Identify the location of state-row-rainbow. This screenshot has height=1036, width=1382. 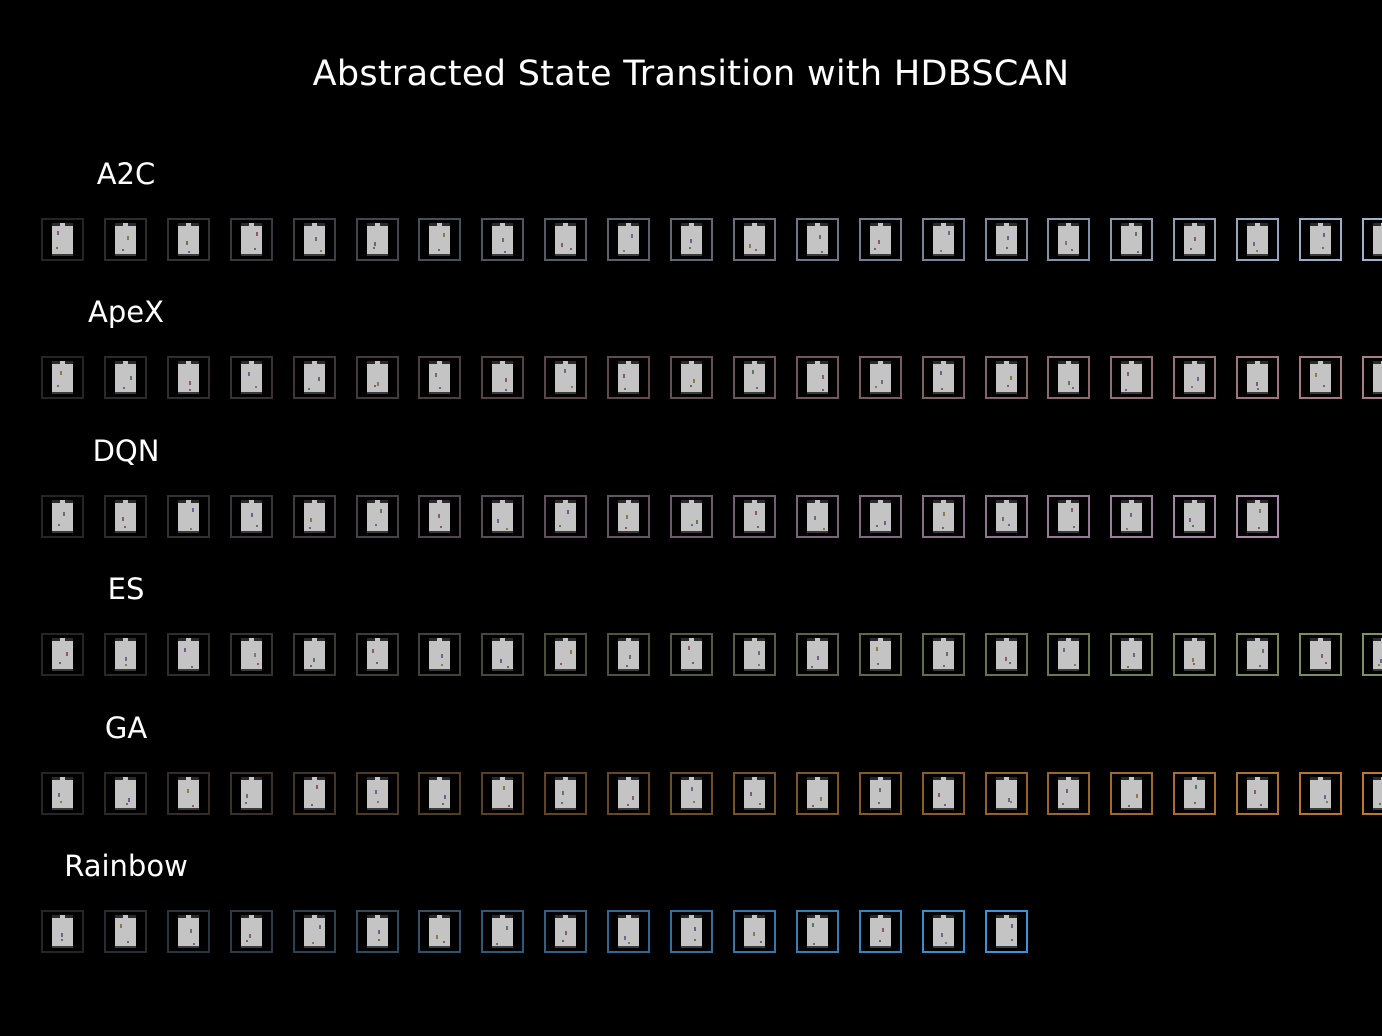
(691, 933).